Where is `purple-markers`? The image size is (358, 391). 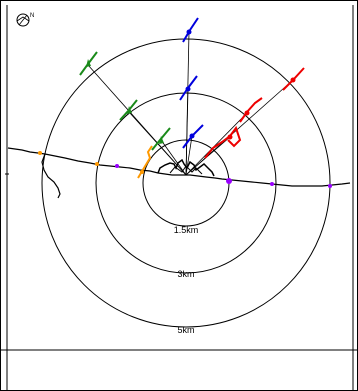
purple-markers is located at coordinates (223, 176).